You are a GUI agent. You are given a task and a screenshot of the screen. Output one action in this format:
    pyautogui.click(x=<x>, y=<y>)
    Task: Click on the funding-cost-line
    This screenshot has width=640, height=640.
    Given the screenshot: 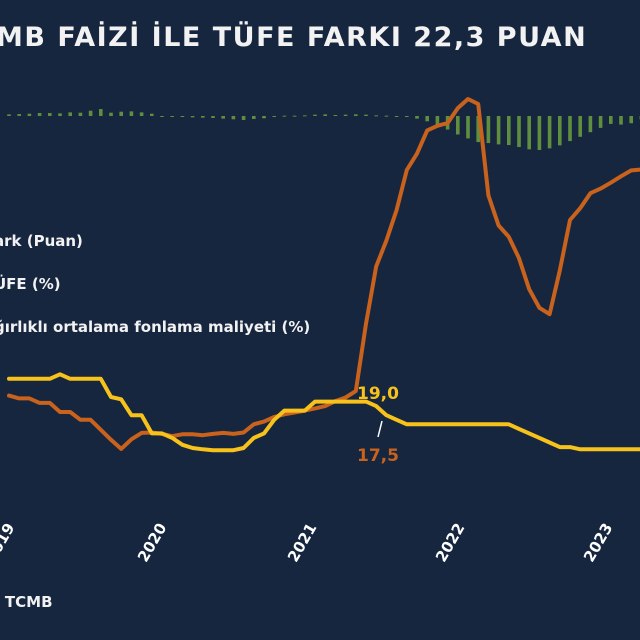 What is the action you would take?
    pyautogui.click(x=323, y=412)
    